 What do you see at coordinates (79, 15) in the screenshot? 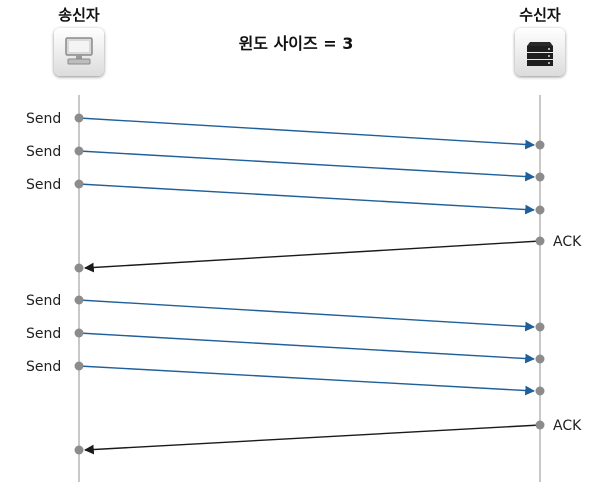
I see `sender-label: 송신자` at bounding box center [79, 15].